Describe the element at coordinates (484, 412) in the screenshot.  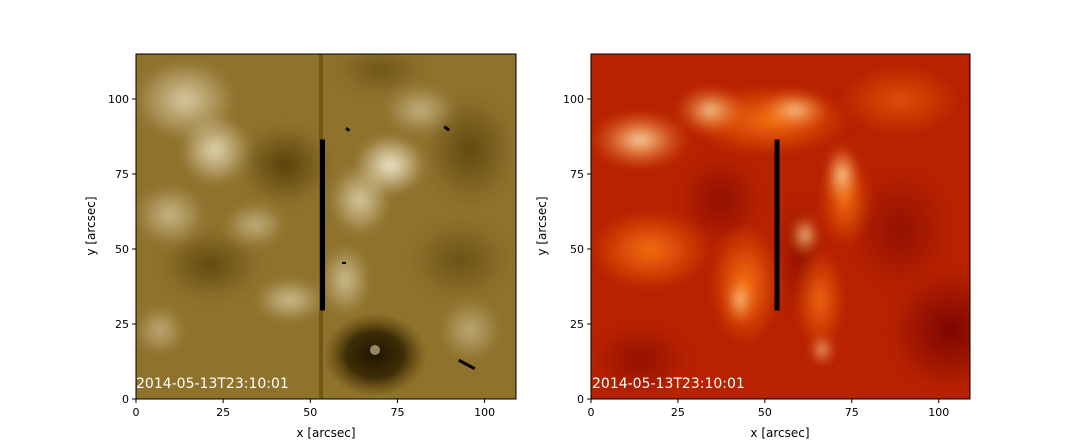
I see `left-x-tick-label: 100` at that location.